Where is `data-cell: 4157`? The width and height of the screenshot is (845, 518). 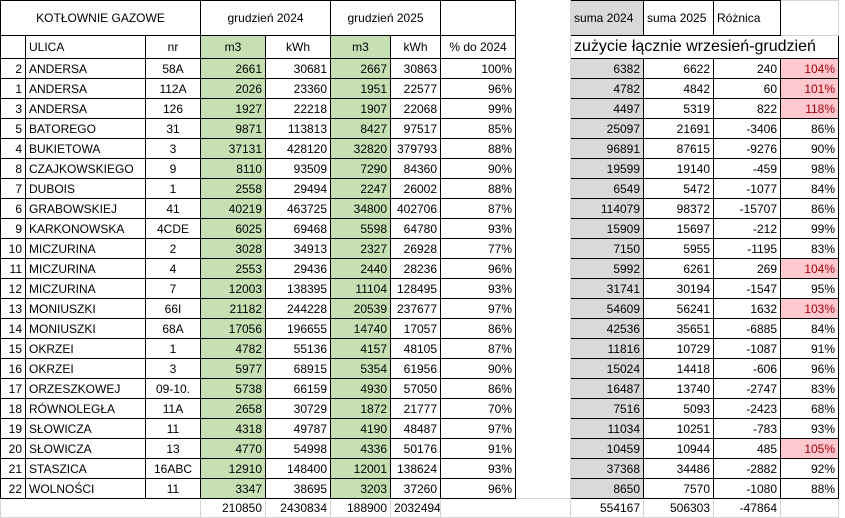
data-cell: 4157 is located at coordinates (361, 348).